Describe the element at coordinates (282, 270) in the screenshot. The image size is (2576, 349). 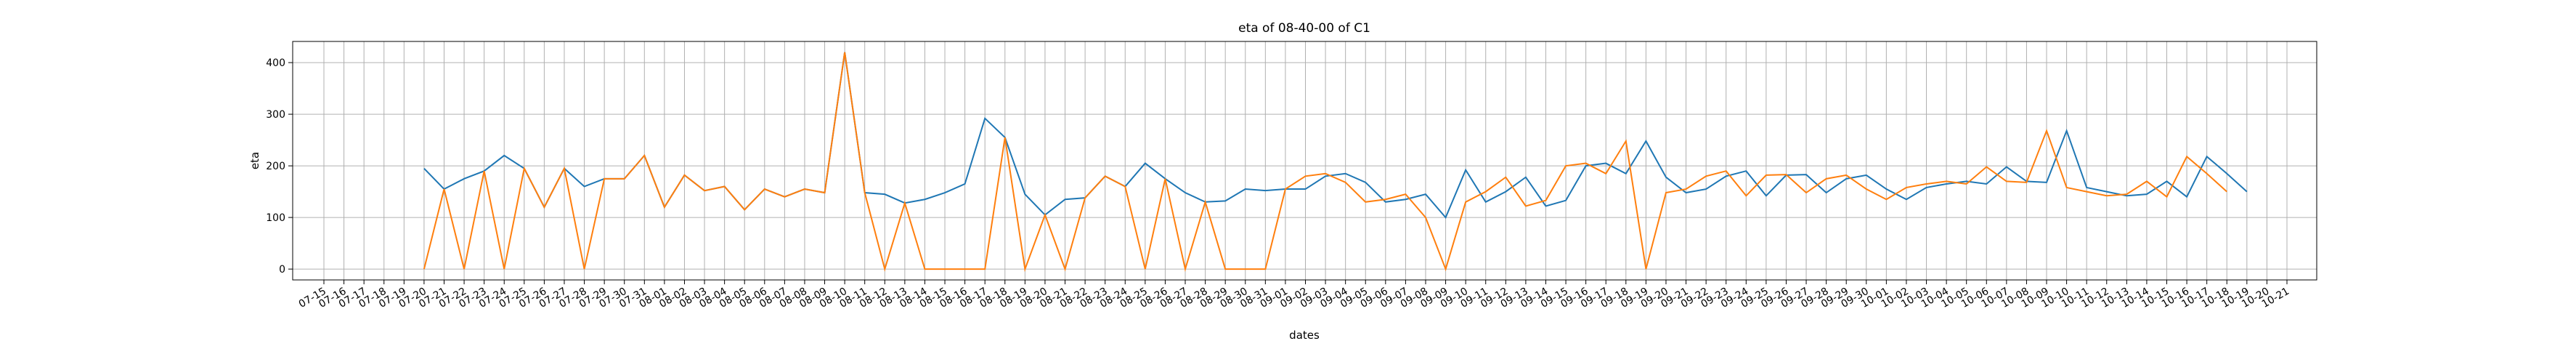
I see `y-tick-label: 0` at that location.